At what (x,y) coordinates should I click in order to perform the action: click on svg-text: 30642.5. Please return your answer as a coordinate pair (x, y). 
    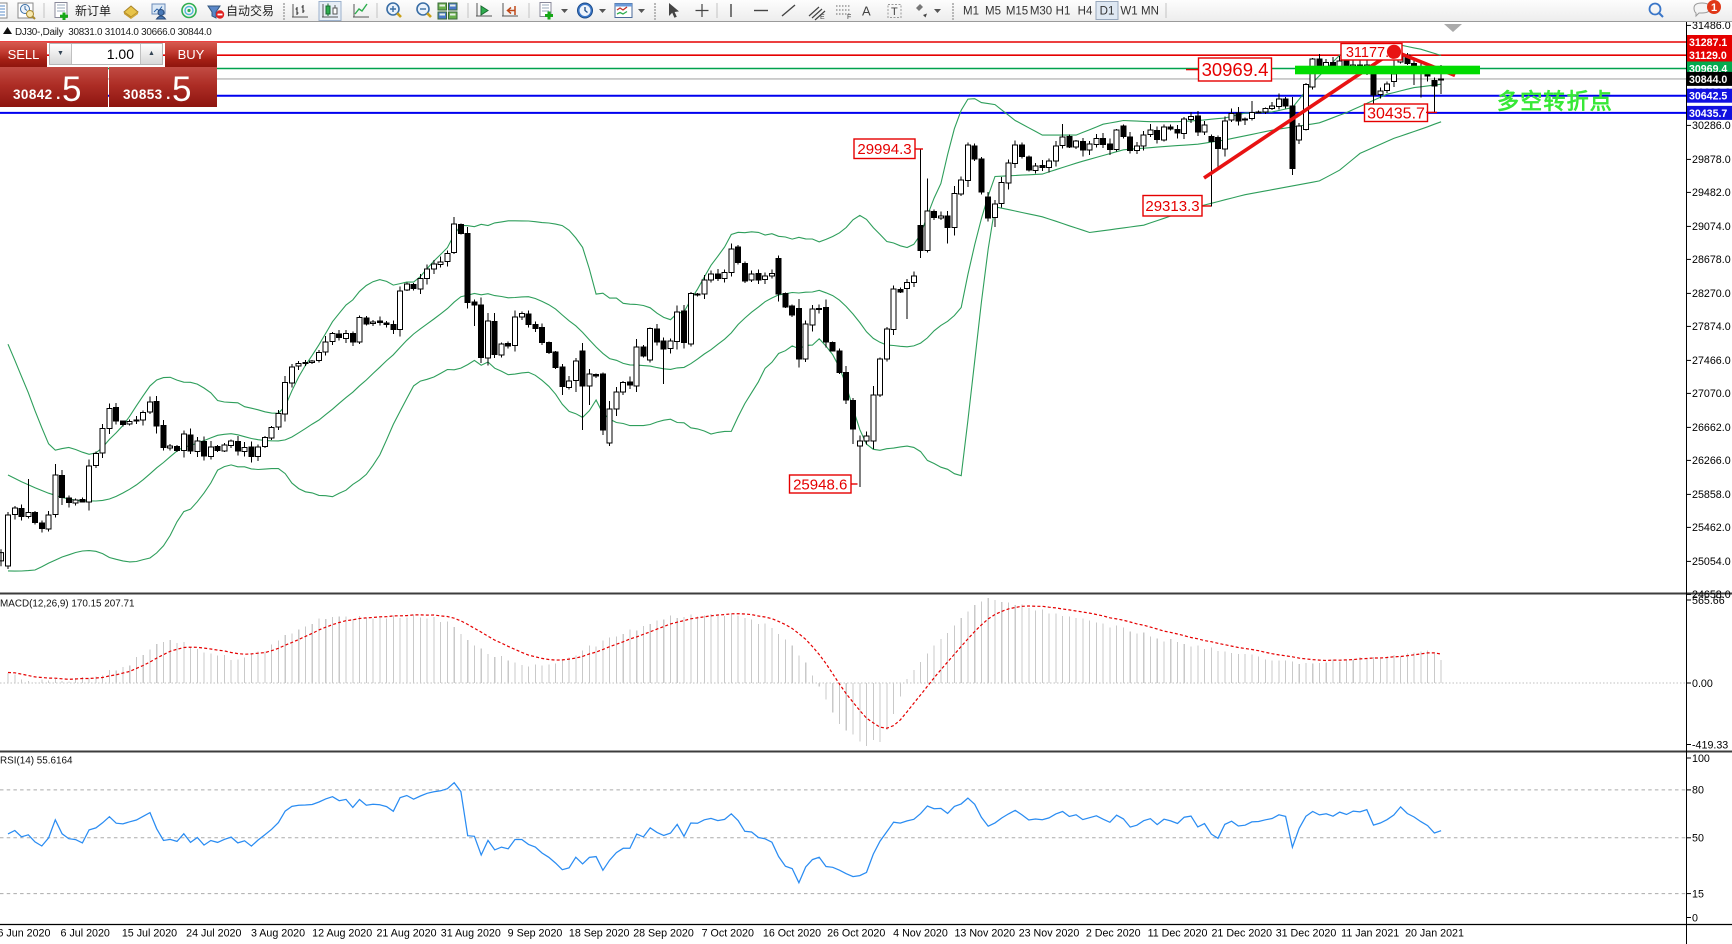
    Looking at the image, I should click on (1708, 97).